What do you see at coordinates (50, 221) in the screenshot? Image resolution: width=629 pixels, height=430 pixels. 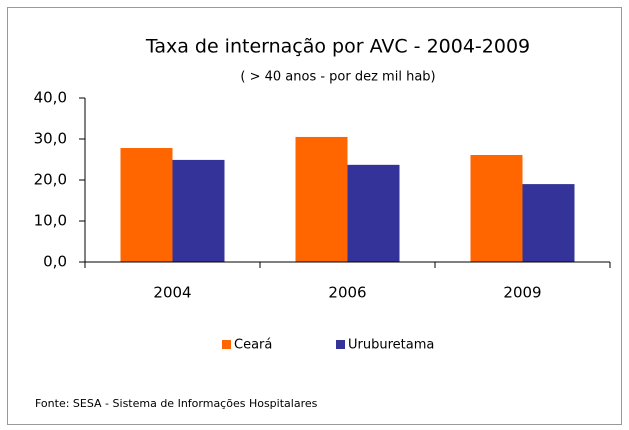 I see `y-tick-label: 10,0` at bounding box center [50, 221].